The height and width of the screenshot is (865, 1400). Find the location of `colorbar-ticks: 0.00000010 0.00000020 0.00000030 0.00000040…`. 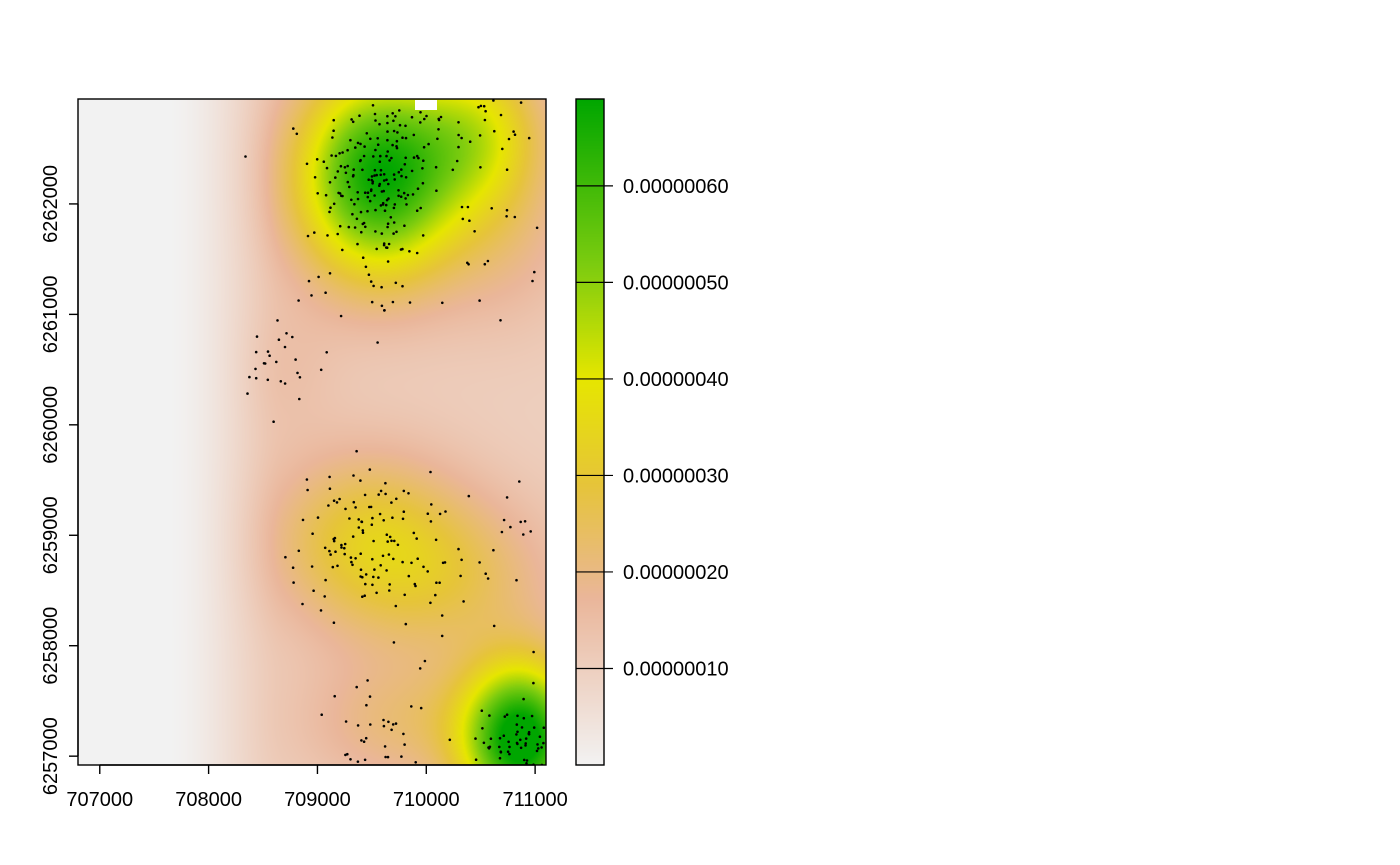

colorbar-ticks: 0.00000010 0.00000020 0.00000030 0.00000040… is located at coordinates (652, 428).